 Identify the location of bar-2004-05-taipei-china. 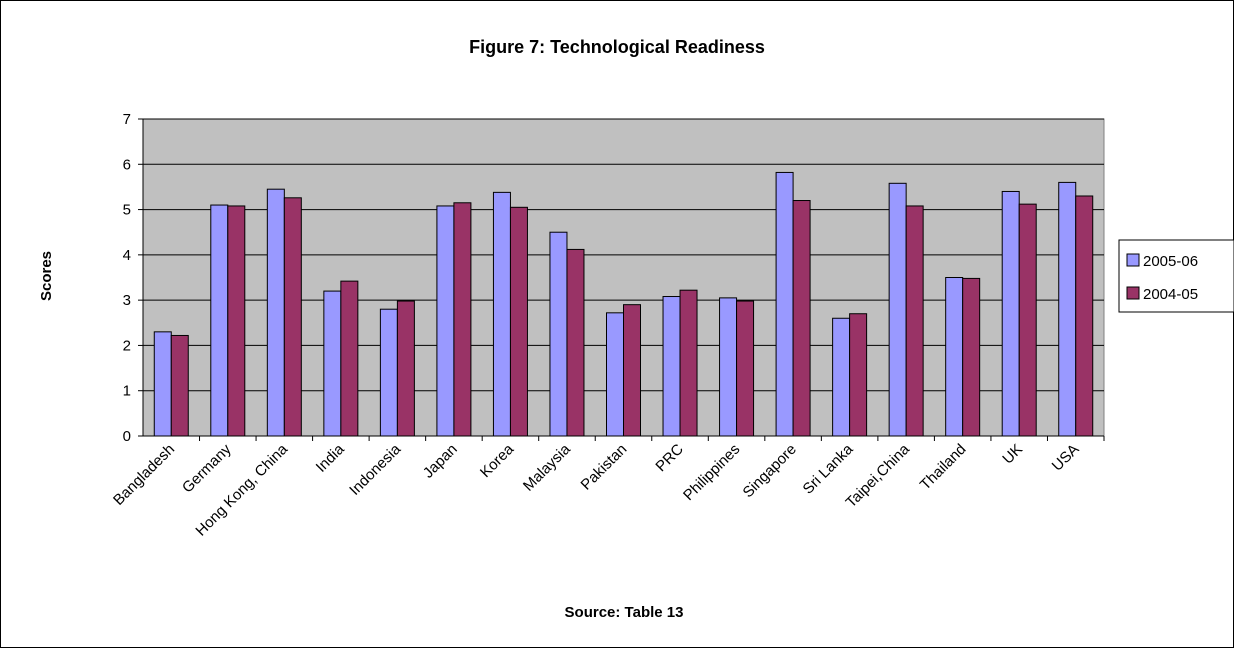
(914, 321).